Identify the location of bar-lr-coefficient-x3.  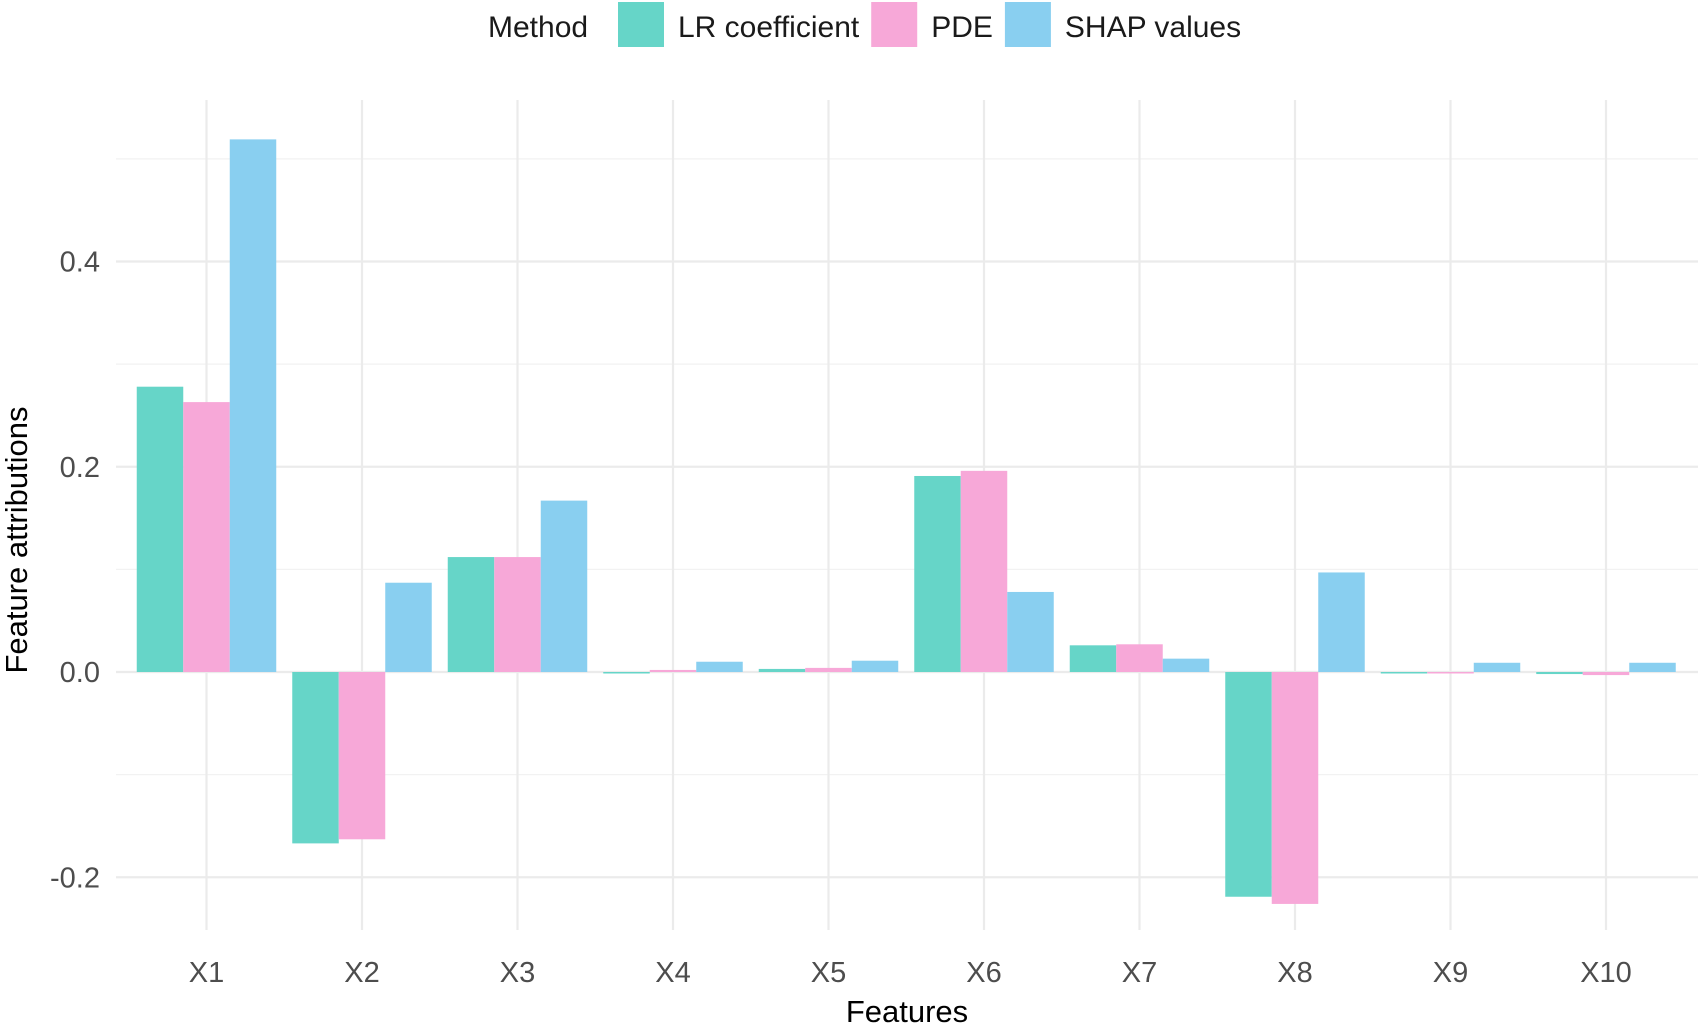
(471, 614).